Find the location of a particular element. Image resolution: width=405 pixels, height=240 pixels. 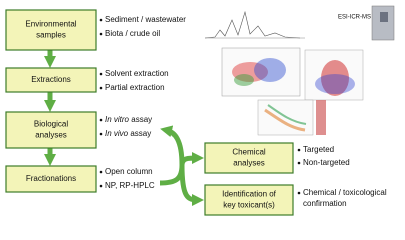

bullet-main: Targeted is located at coordinates (318, 149).